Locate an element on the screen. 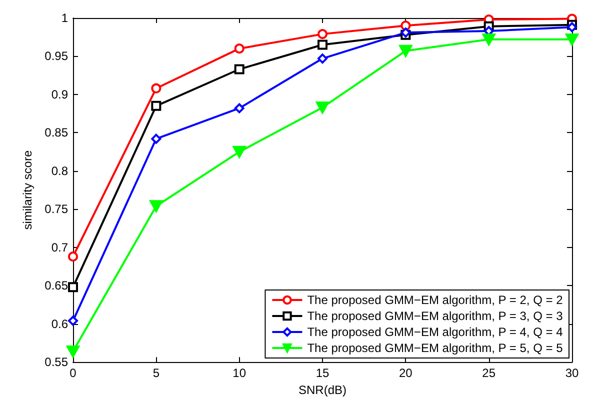  x-tick-label: 20 is located at coordinates (405, 373).